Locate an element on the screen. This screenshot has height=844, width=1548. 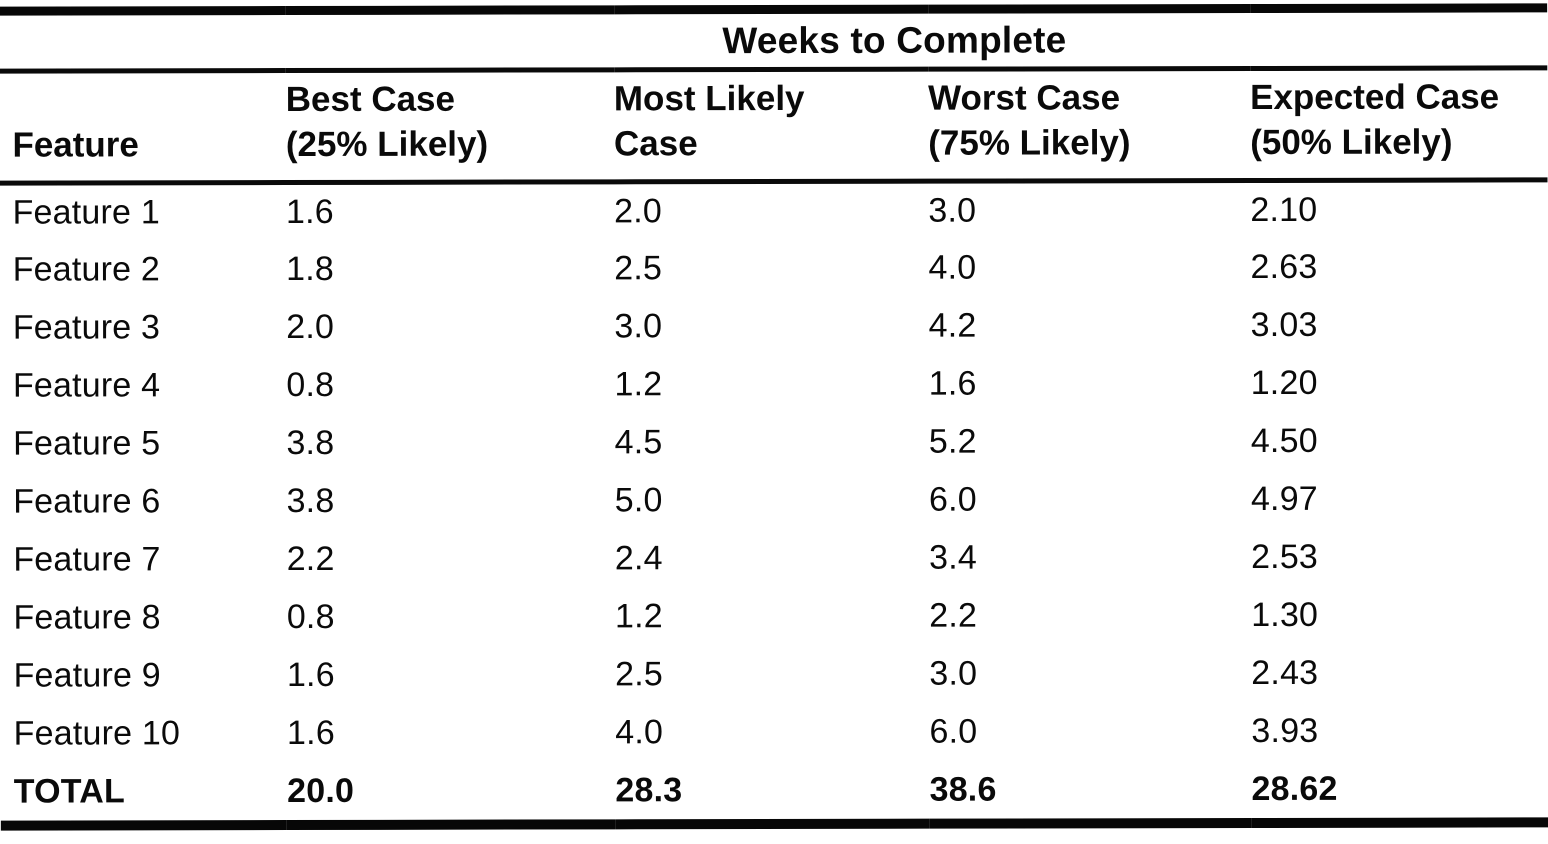
worst-case-cell: 3.4 is located at coordinates (953, 557).